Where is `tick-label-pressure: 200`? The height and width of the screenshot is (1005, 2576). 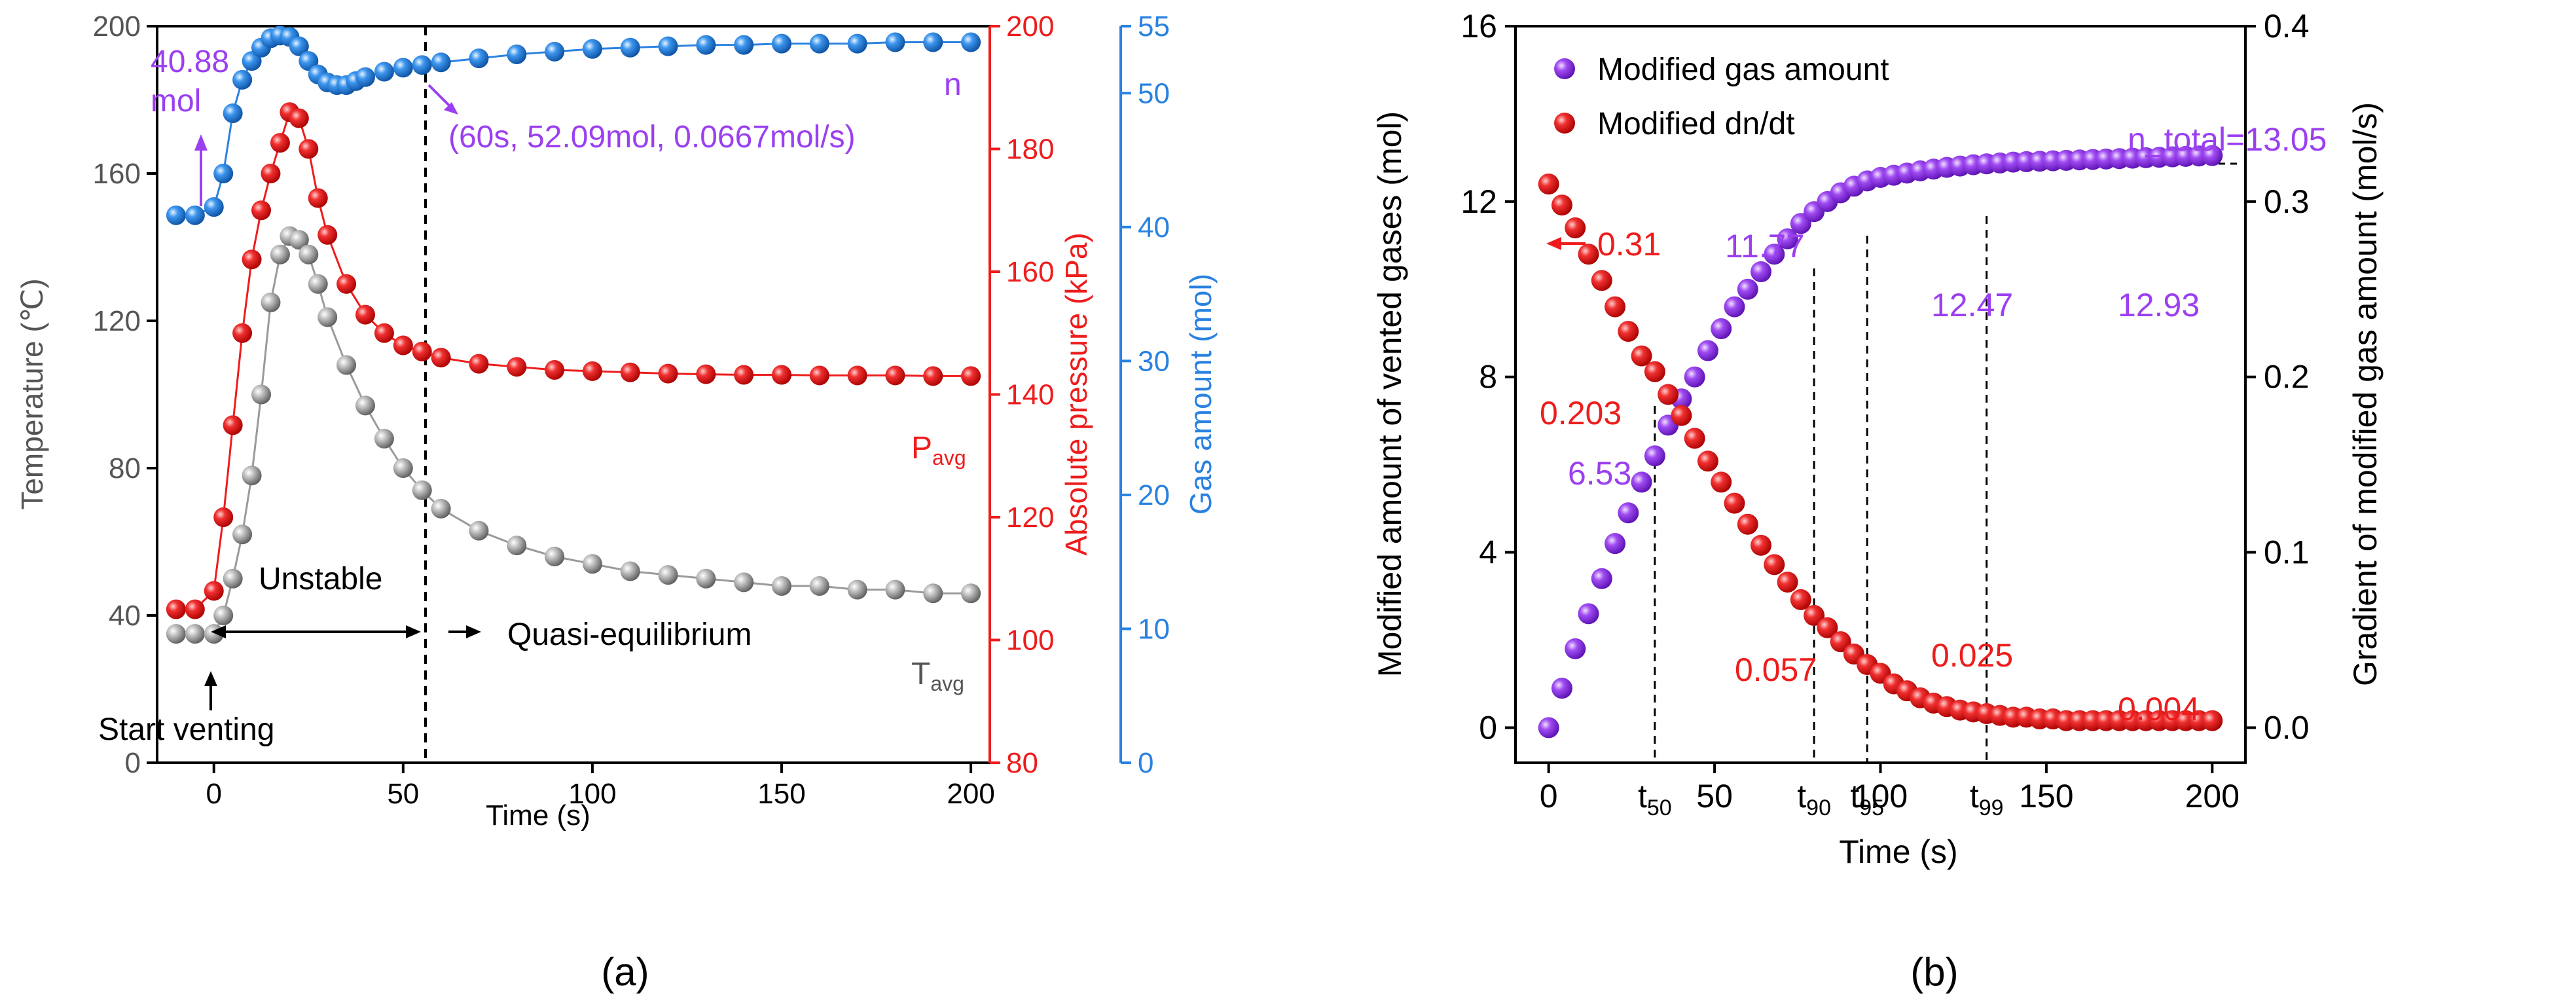 tick-label-pressure: 200 is located at coordinates (1030, 26).